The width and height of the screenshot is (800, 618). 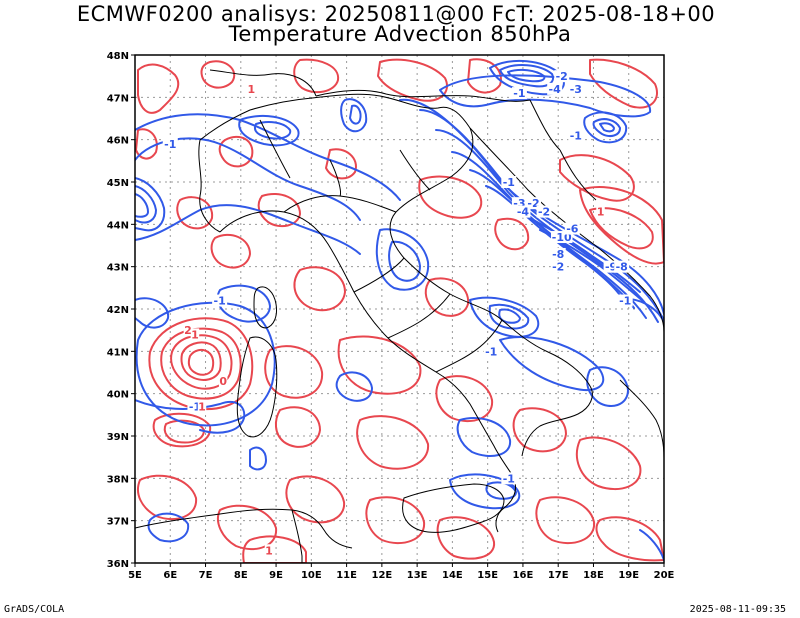 I want to click on contour-label: 0, so click(x=223, y=381).